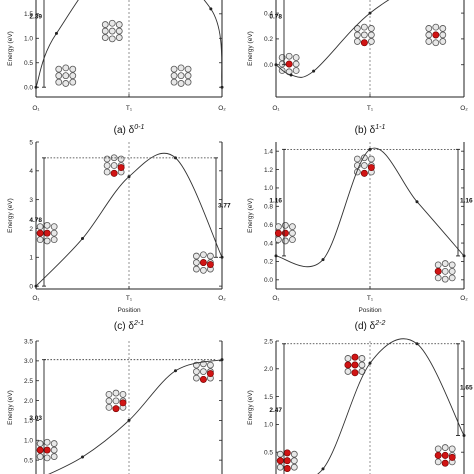  What do you see at coordinates (31, 142) in the screenshot?
I see `y-tick-label: 5` at bounding box center [31, 142].